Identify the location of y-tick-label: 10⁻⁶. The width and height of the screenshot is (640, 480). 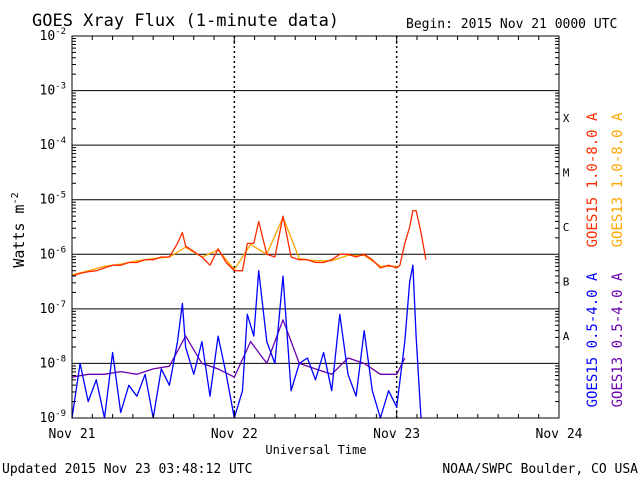
(53, 253).